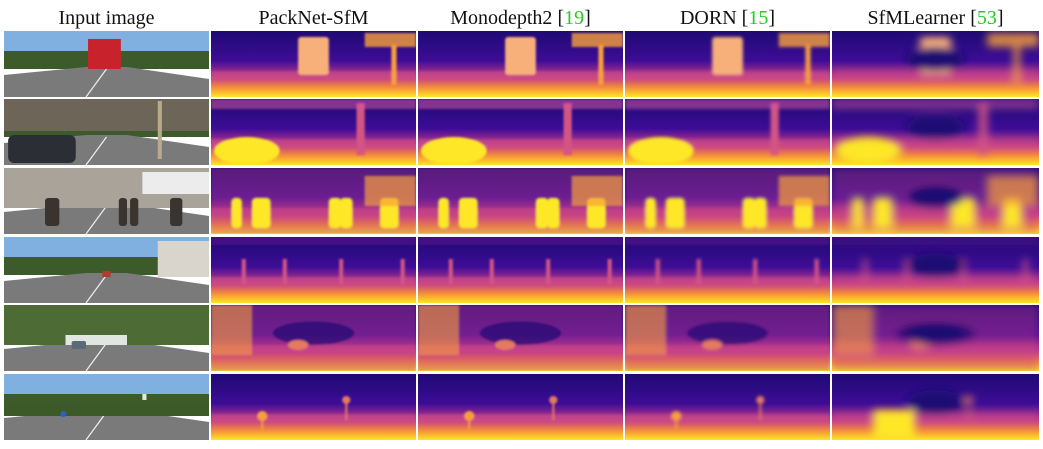  I want to click on citation-ref: 15, so click(758, 18).